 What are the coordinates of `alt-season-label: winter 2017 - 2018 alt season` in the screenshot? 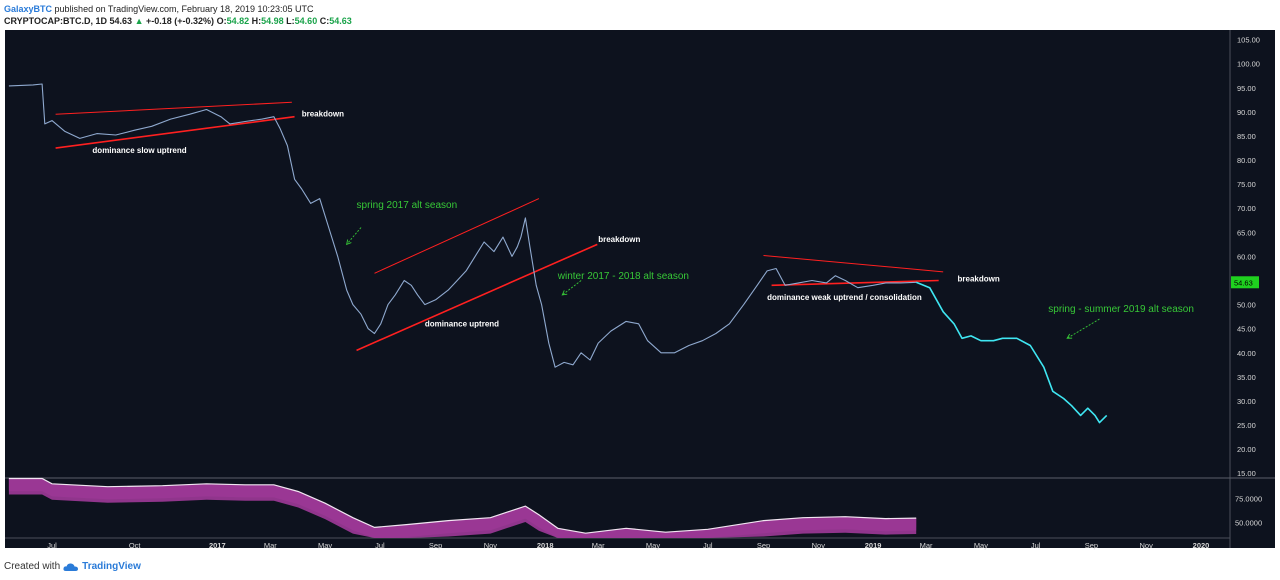 It's located at (623, 276).